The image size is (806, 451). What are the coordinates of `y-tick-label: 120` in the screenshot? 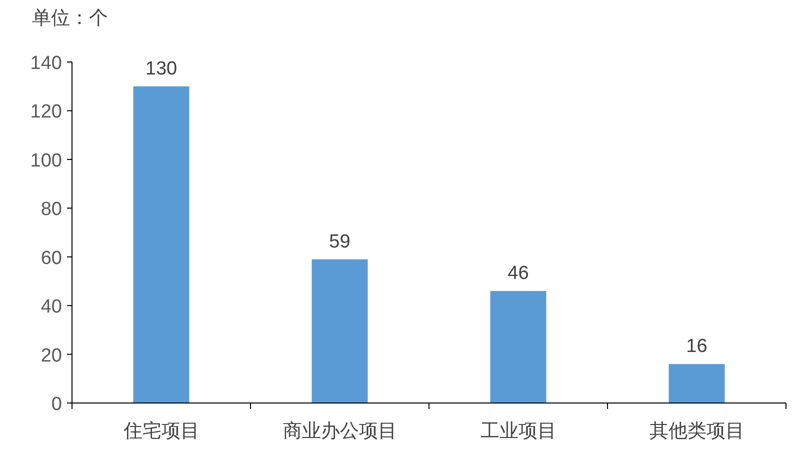 It's located at (46, 112).